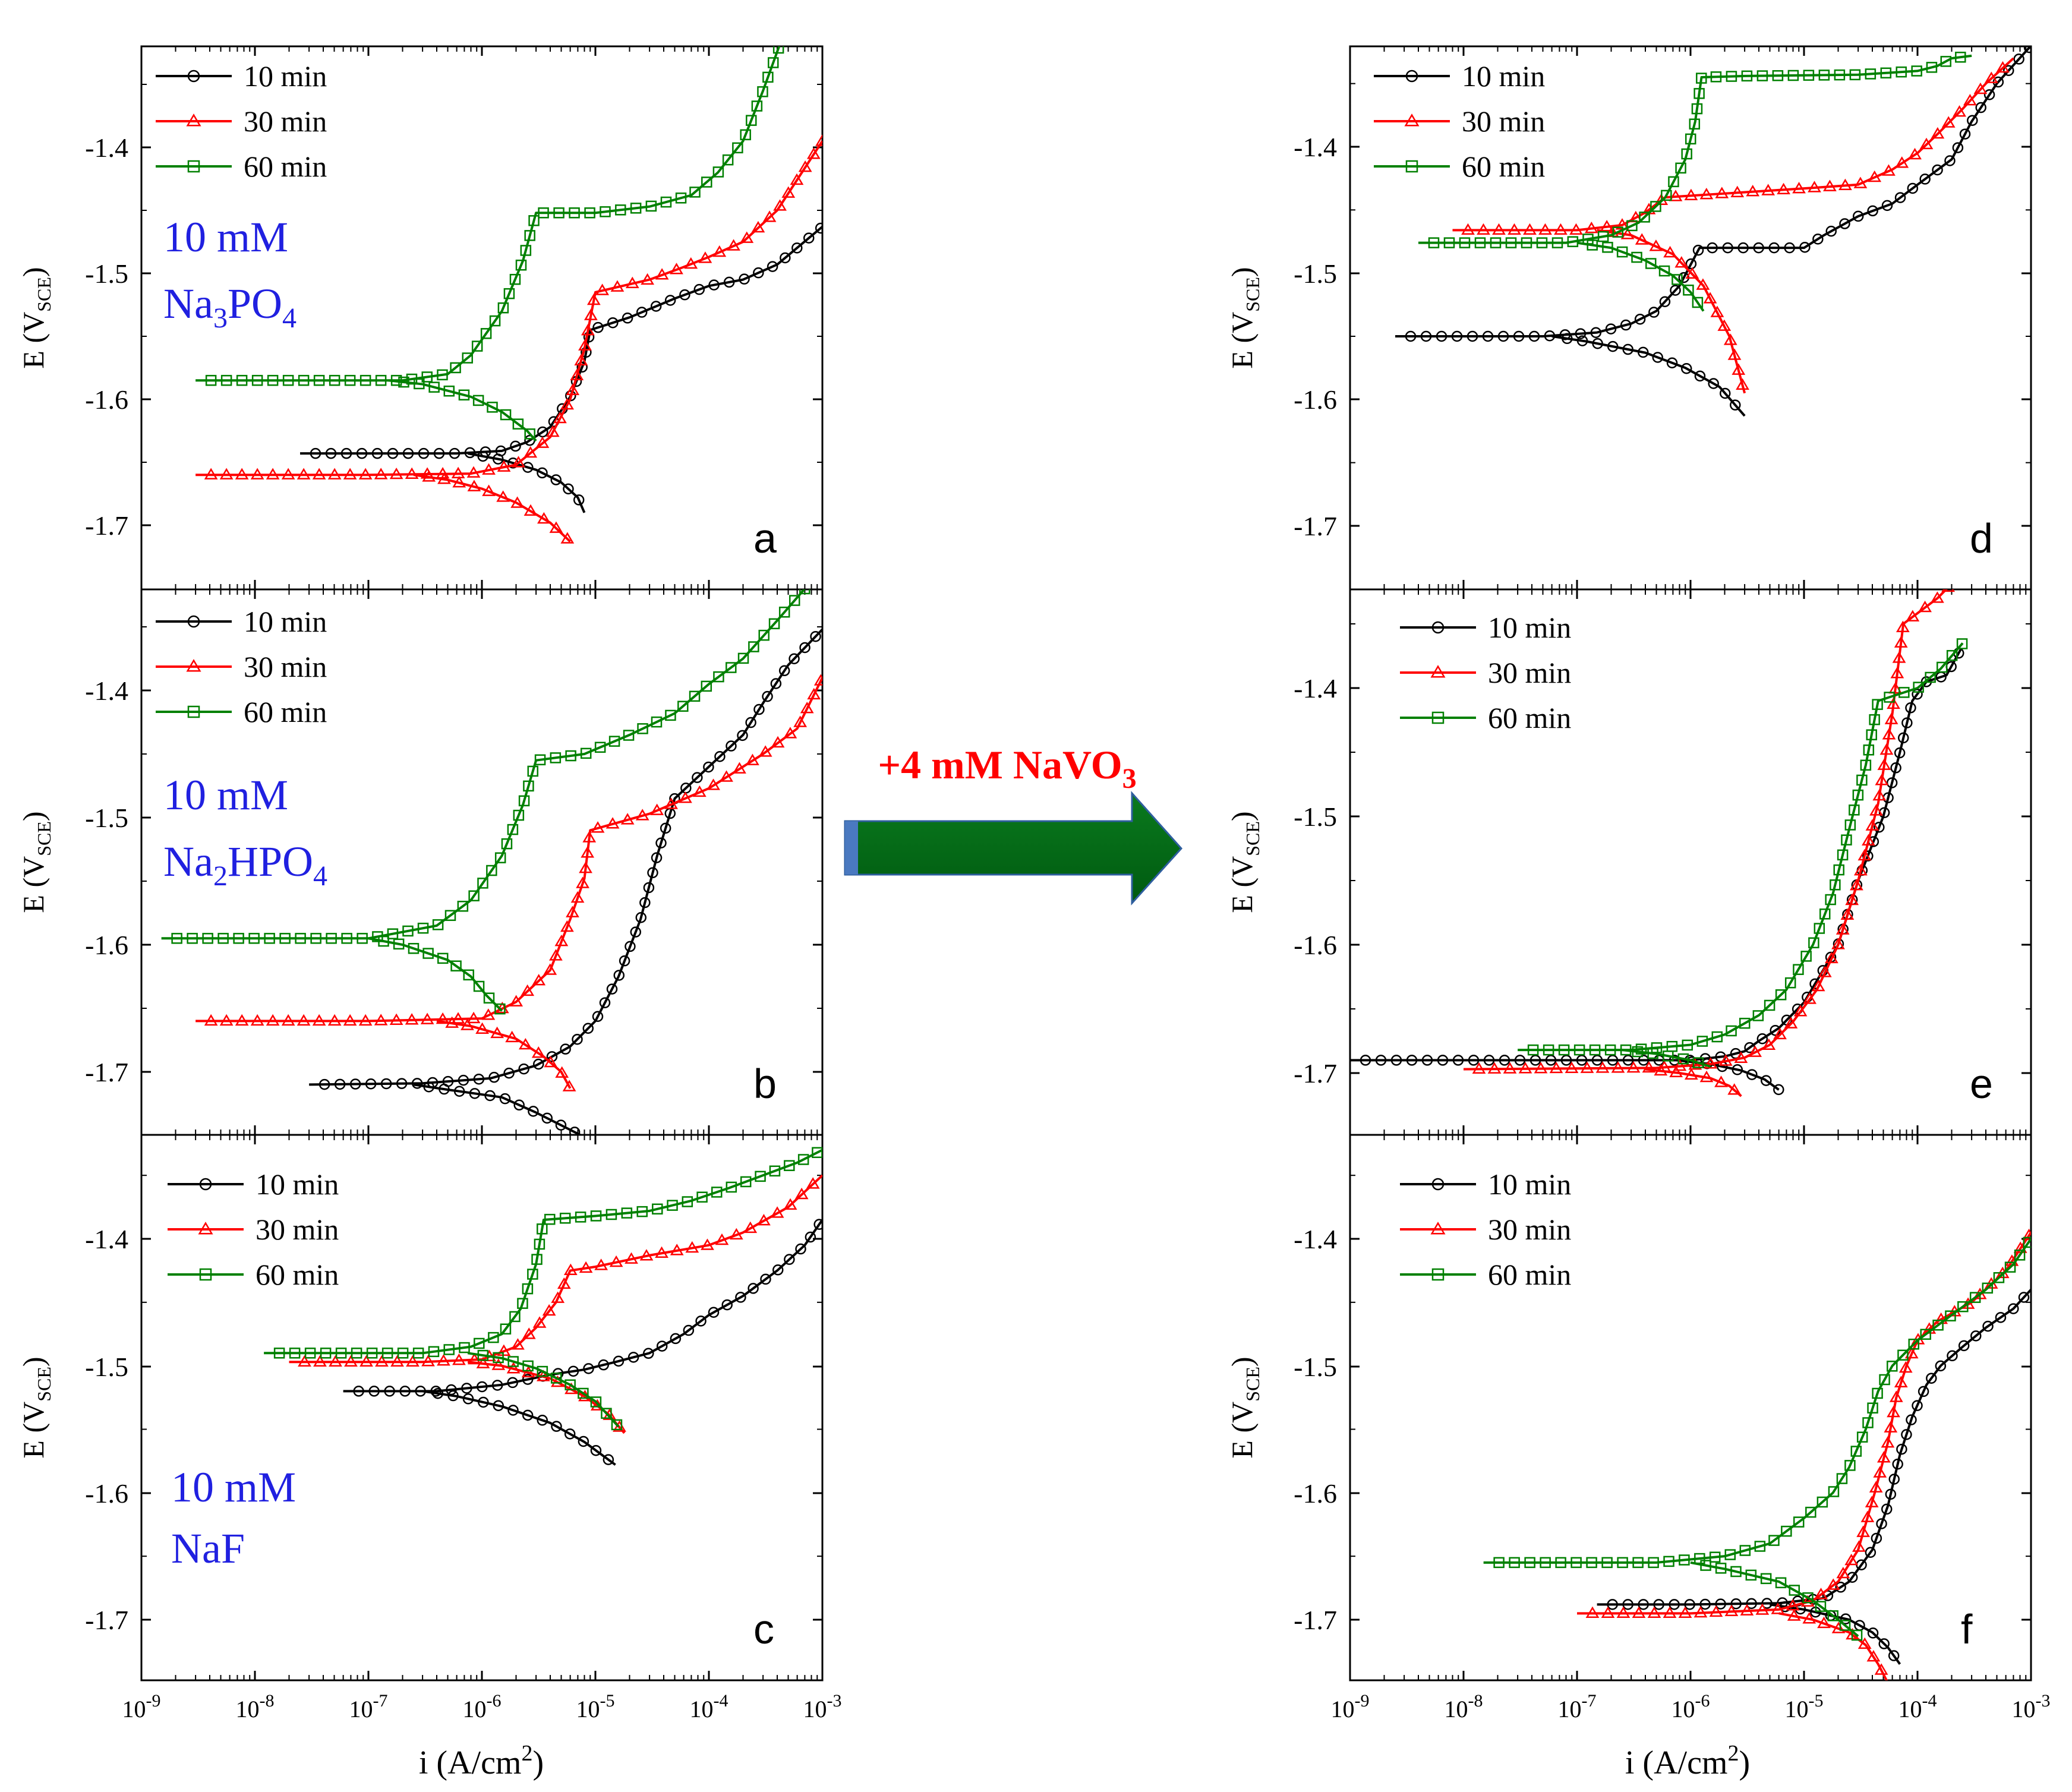 This screenshot has width=2072, height=1792. Describe the element at coordinates (1713, 231) in the screenshot. I see `plot-area` at that location.